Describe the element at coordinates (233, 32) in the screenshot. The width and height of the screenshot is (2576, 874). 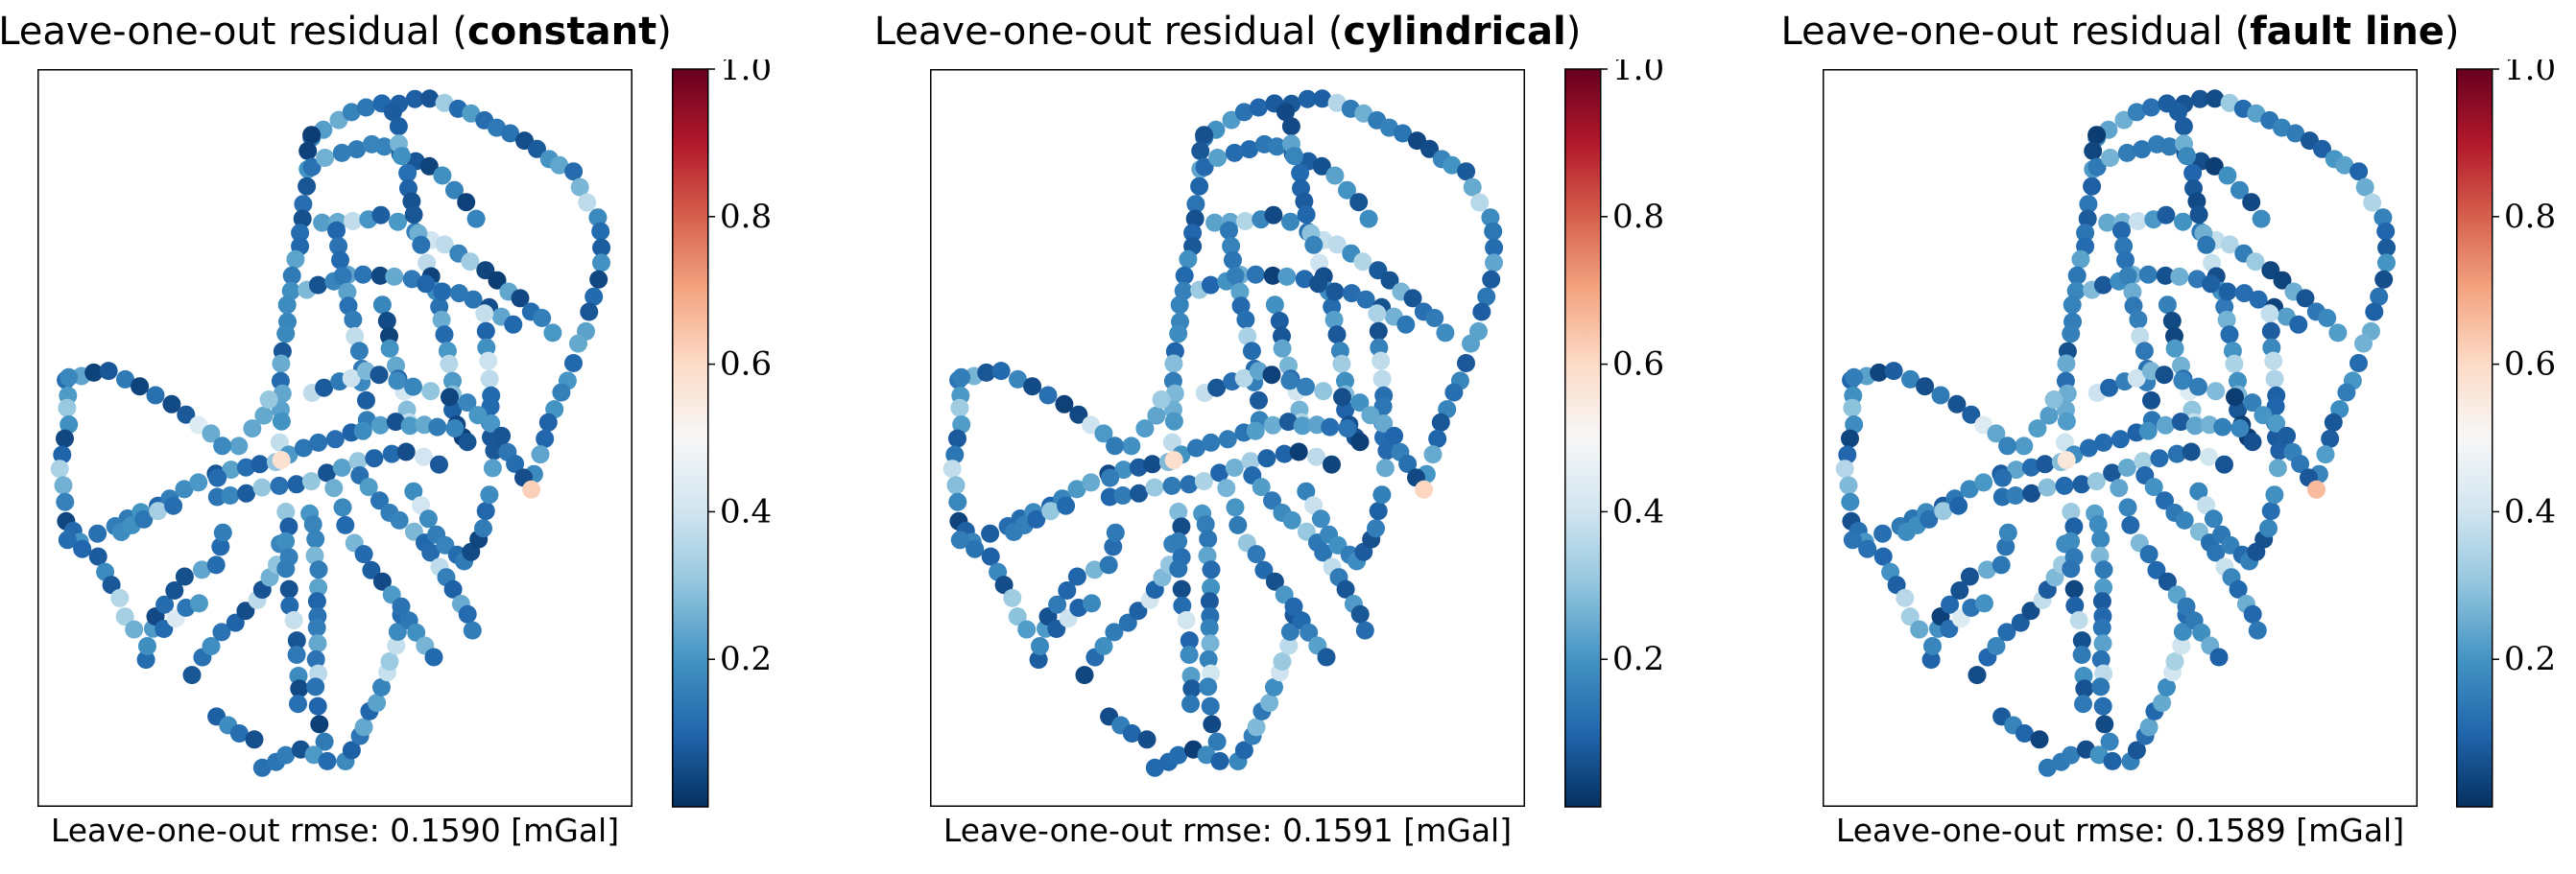
I see `title-prefix: Leave-one-out residual (` at that location.